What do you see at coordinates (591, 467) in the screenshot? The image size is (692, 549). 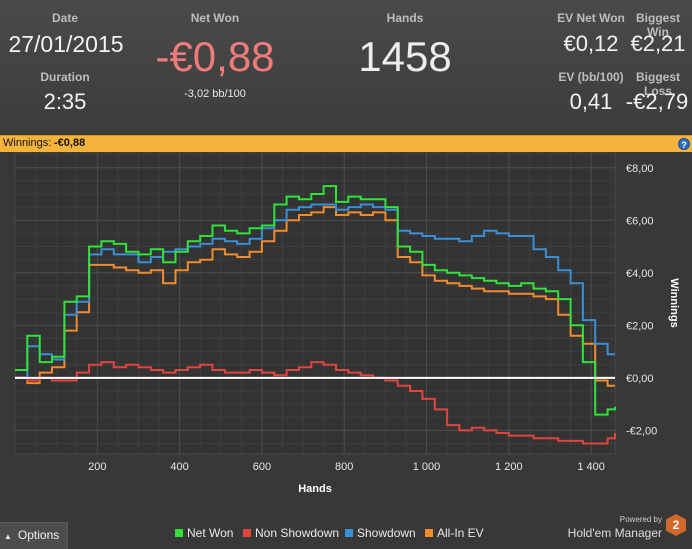 I see `x-tick-label: 1 400` at bounding box center [591, 467].